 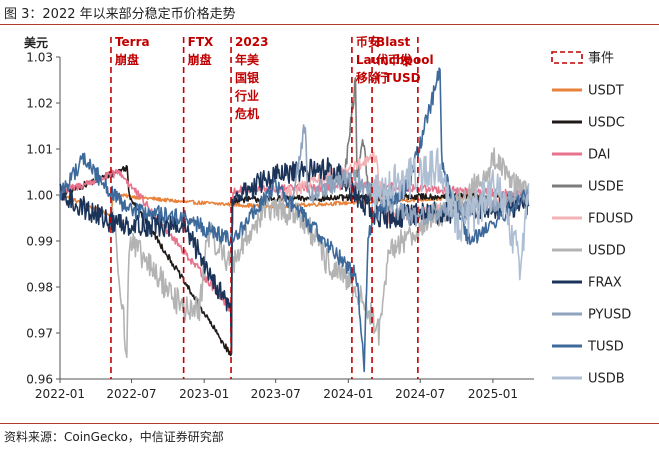 What do you see at coordinates (36, 42) in the screenshot?
I see `y-axis-label: 美元` at bounding box center [36, 42].